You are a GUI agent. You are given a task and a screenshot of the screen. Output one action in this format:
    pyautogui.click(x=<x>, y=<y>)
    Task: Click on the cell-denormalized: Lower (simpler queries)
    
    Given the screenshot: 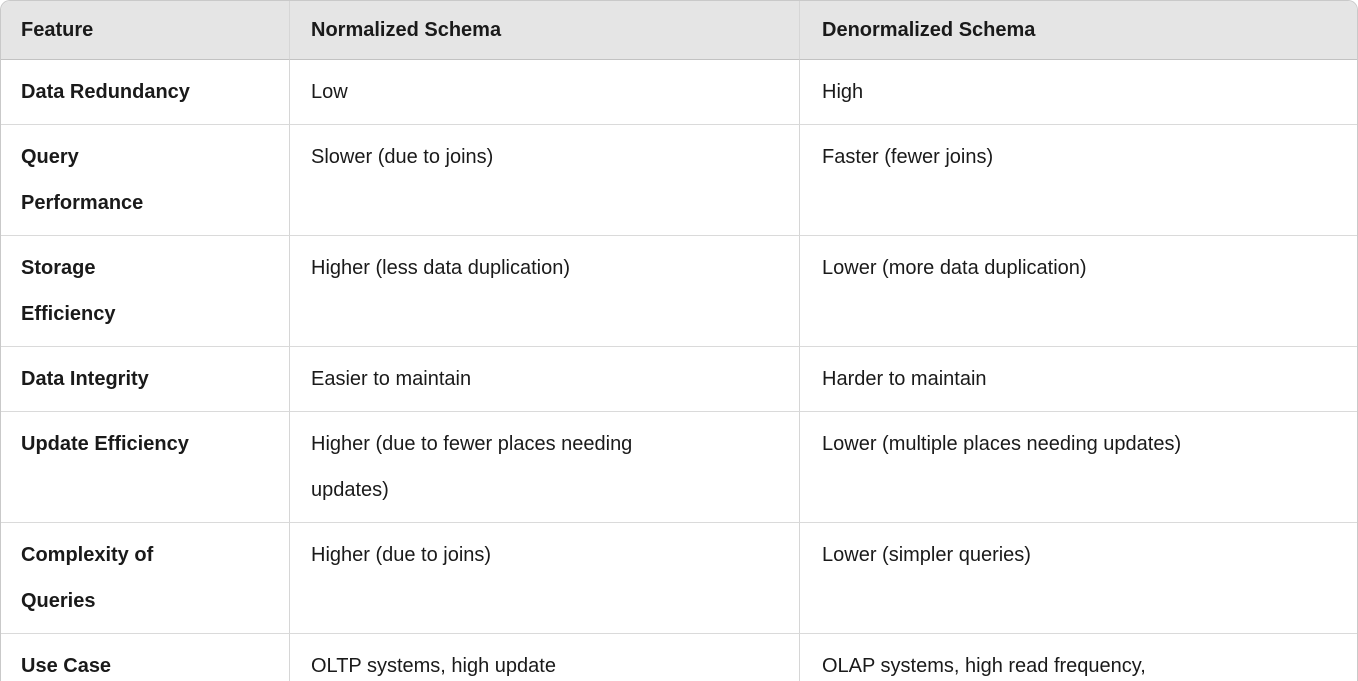 What is the action you would take?
    pyautogui.click(x=1078, y=577)
    